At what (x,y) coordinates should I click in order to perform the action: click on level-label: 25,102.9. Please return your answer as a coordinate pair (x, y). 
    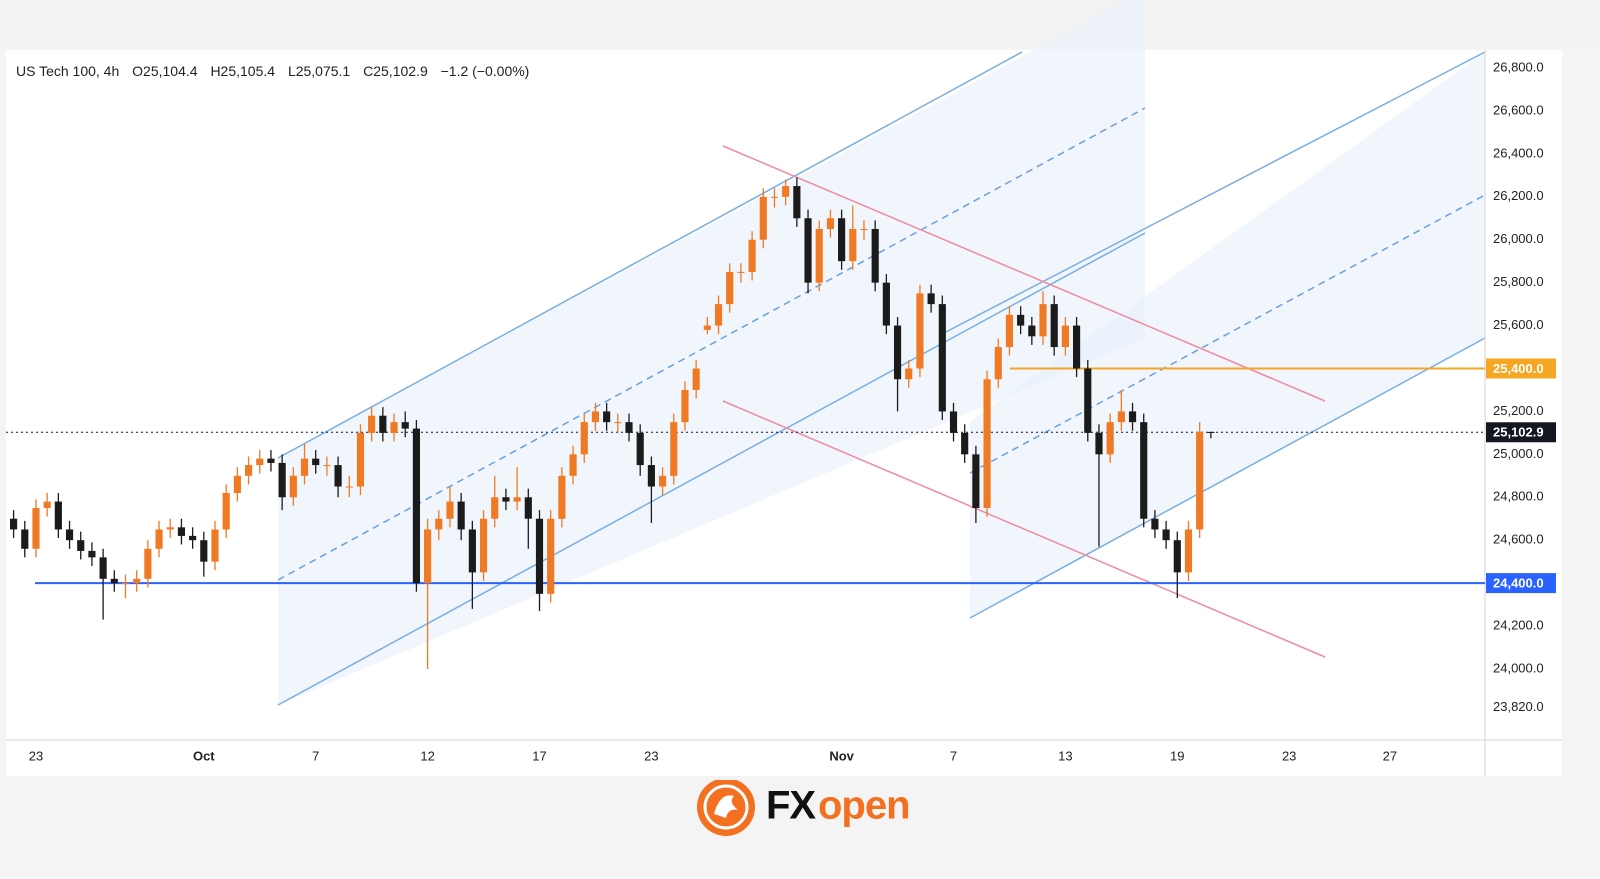
    Looking at the image, I should click on (1518, 432).